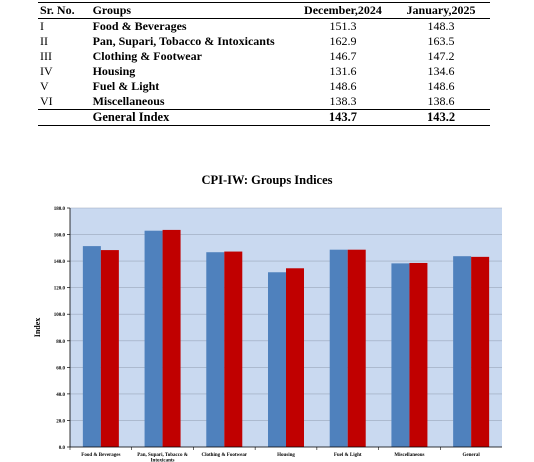 This screenshot has width=534, height=462. What do you see at coordinates (37, 328) in the screenshot?
I see `y-axis-label: Index` at bounding box center [37, 328].